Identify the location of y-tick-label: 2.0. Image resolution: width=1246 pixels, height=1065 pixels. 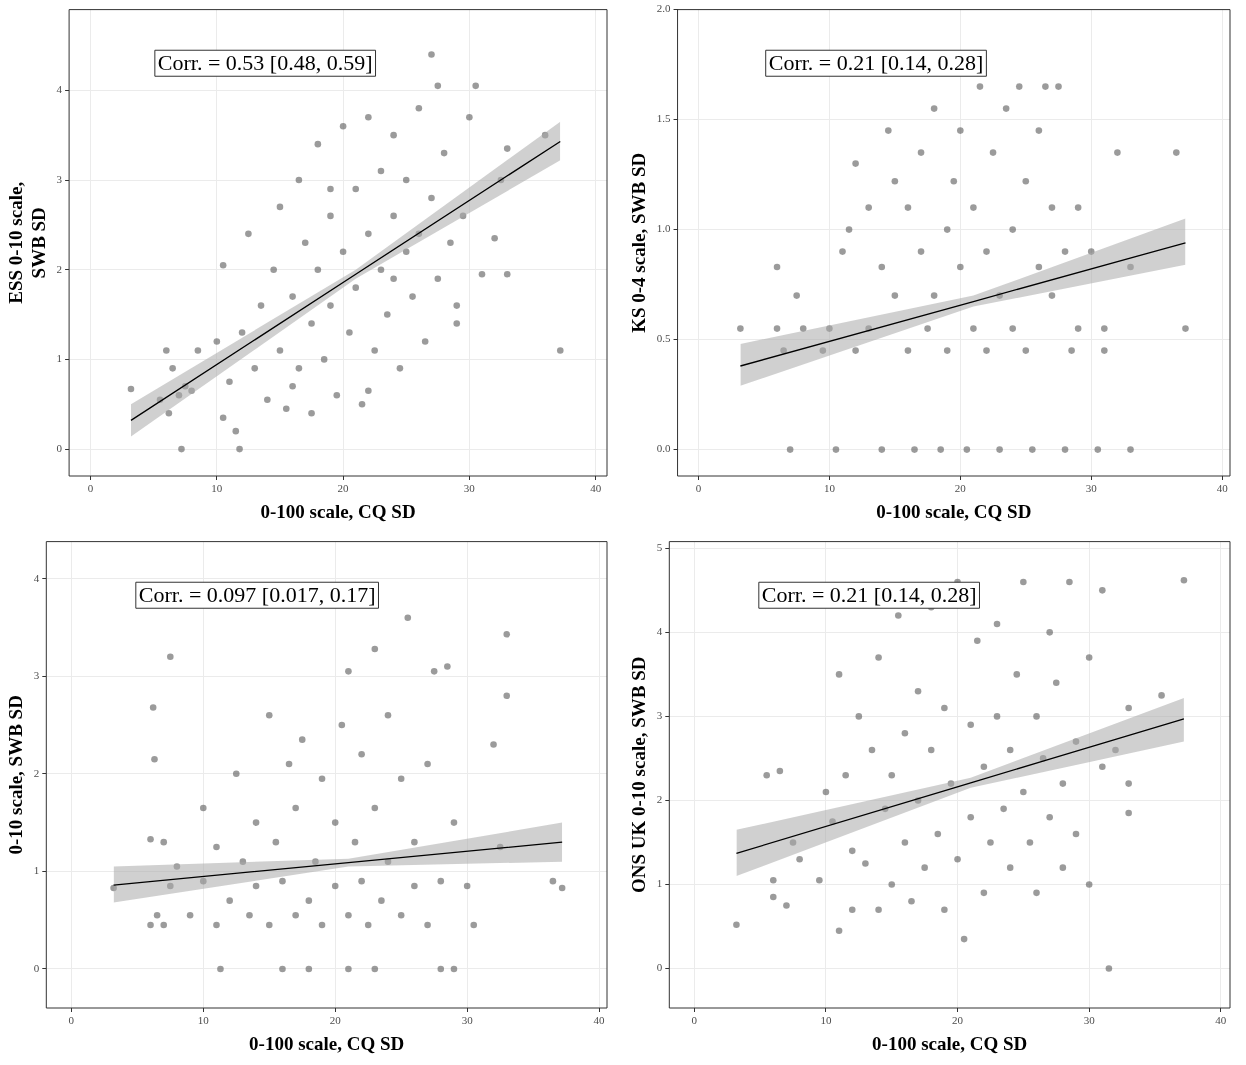
(664, 8).